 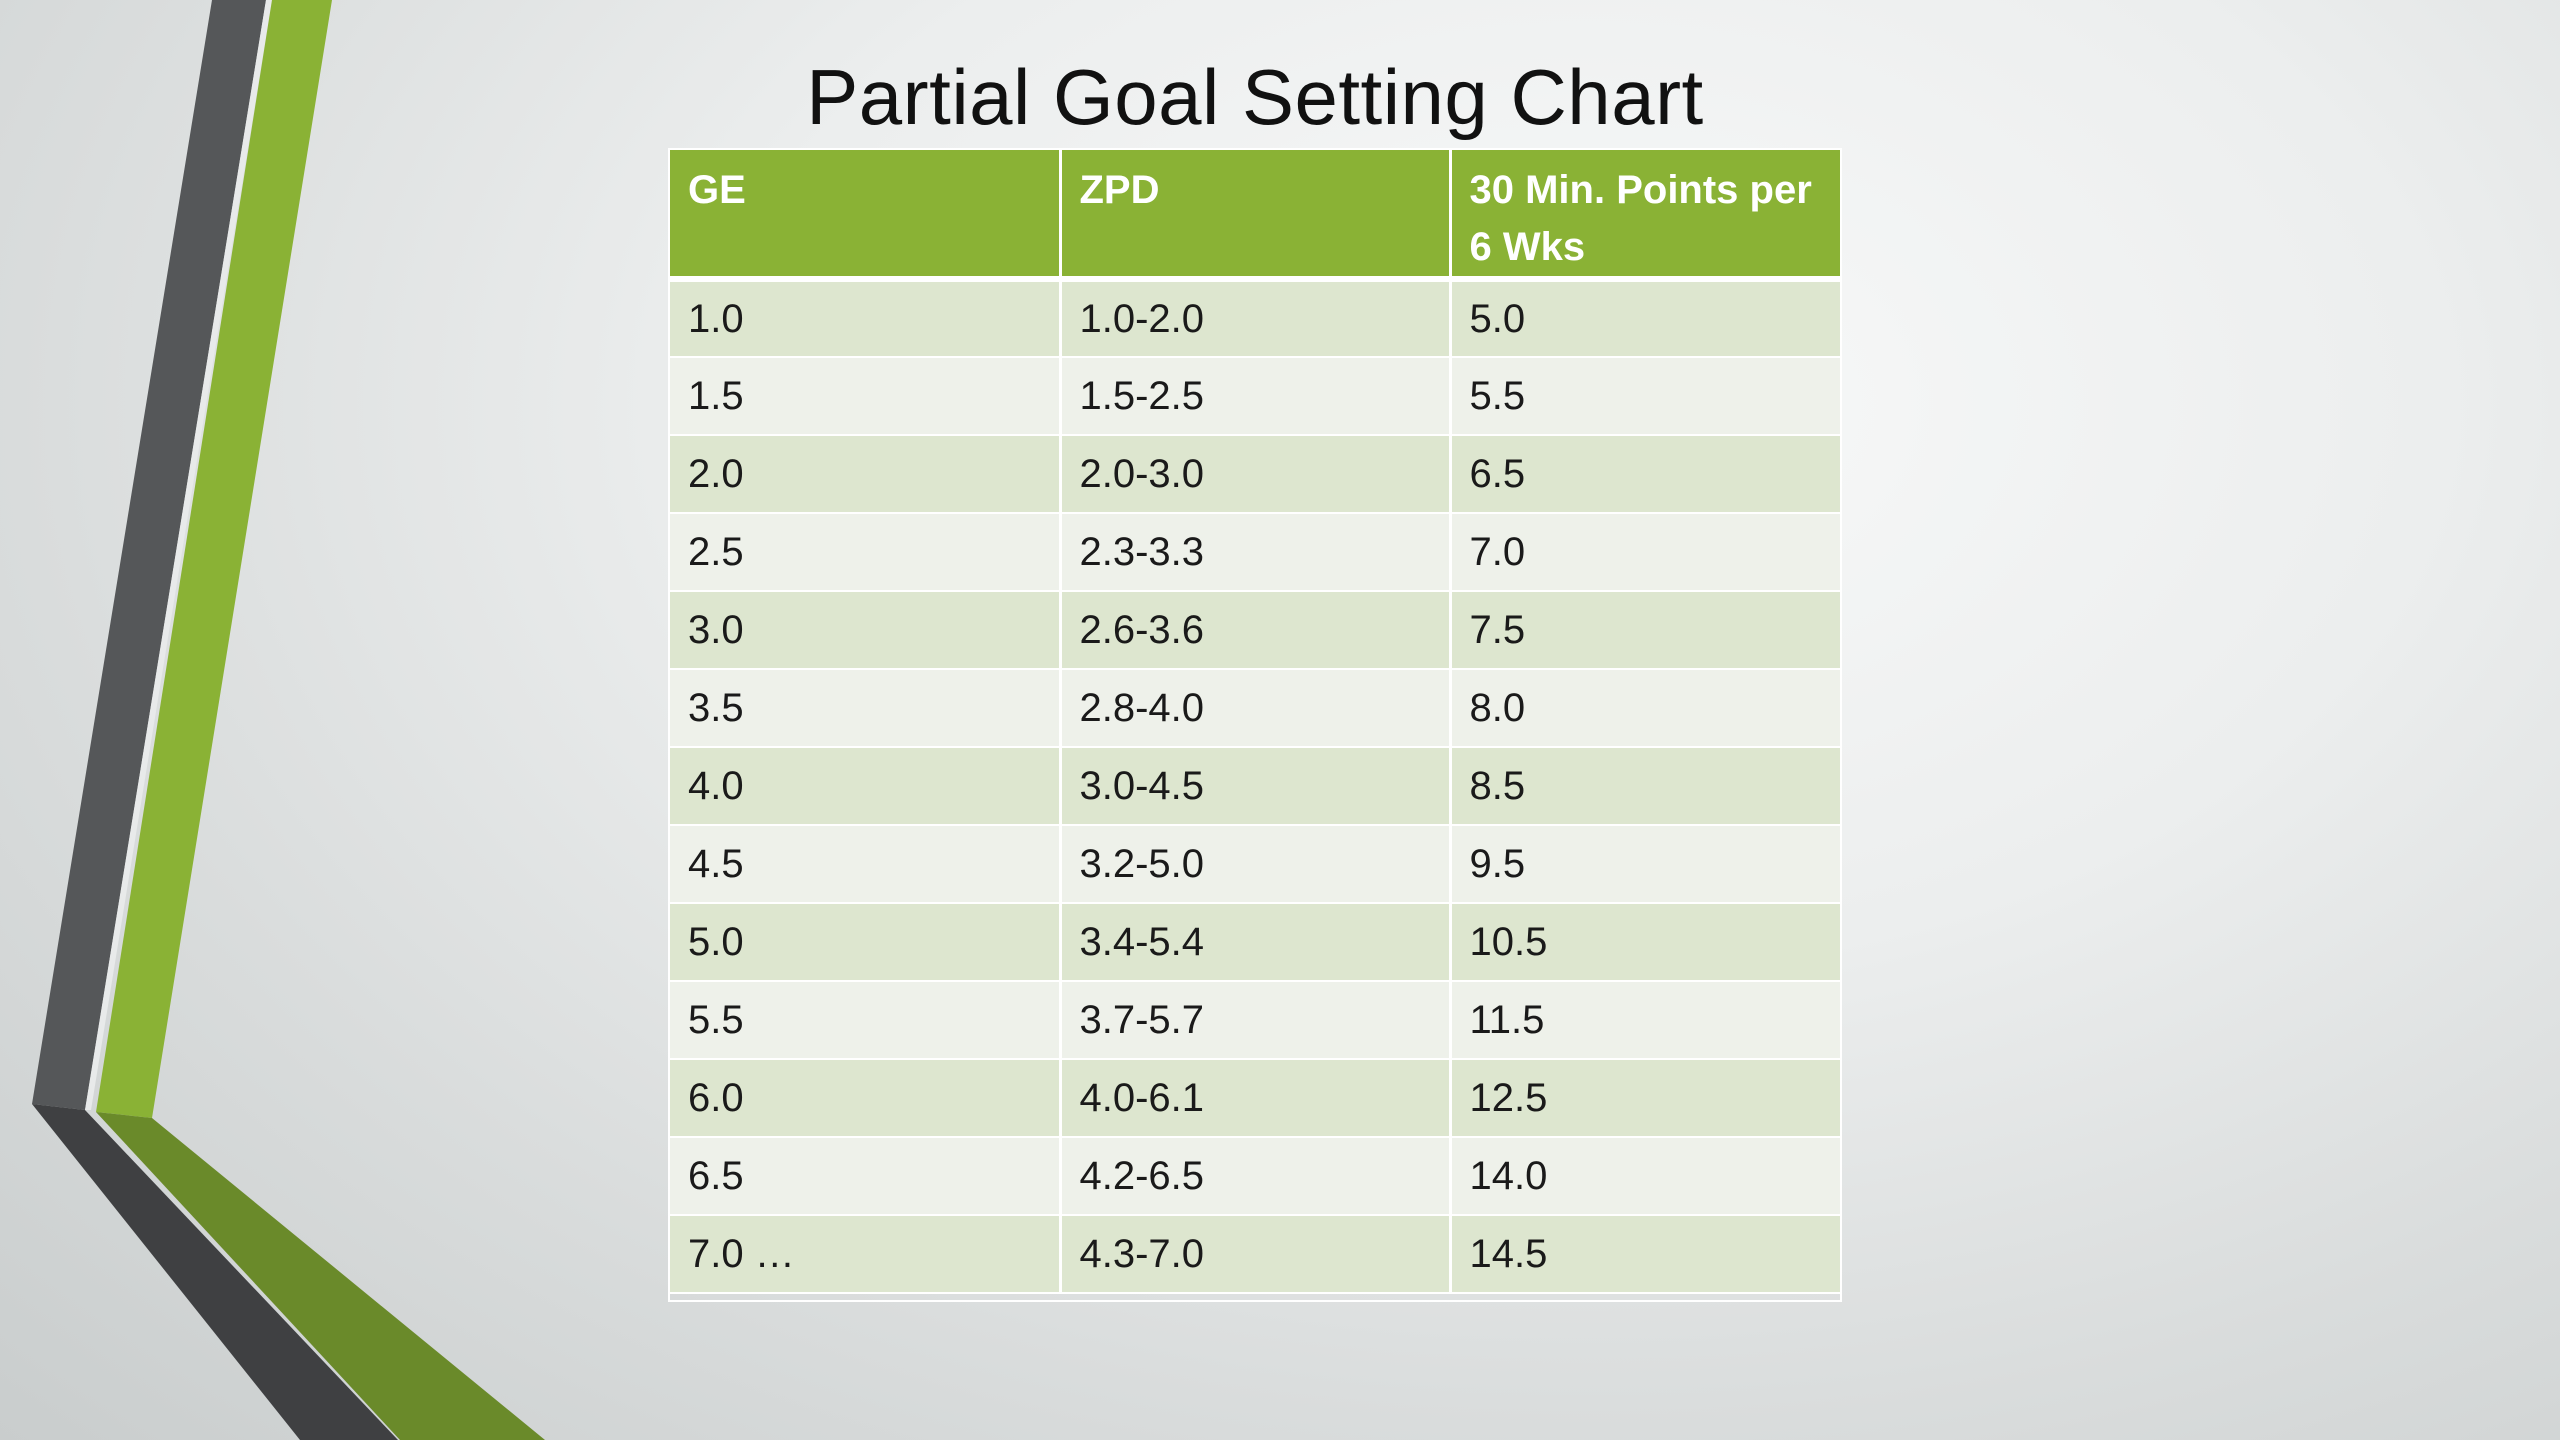 I want to click on cell-zpd: 3.0-4.5, so click(x=1256, y=786).